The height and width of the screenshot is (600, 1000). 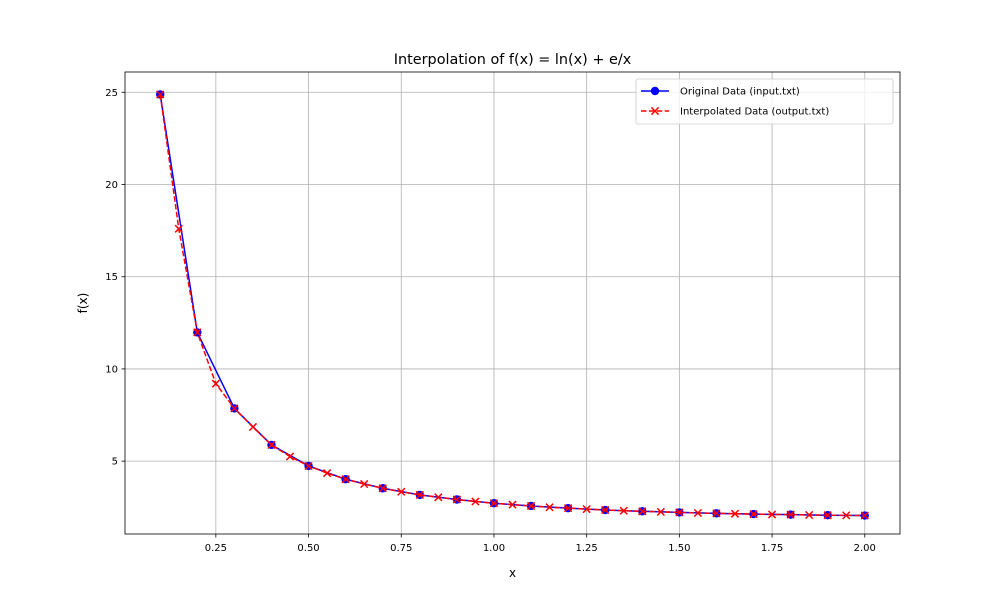 What do you see at coordinates (216, 548) in the screenshot?
I see `x-tick-label: 0.25` at bounding box center [216, 548].